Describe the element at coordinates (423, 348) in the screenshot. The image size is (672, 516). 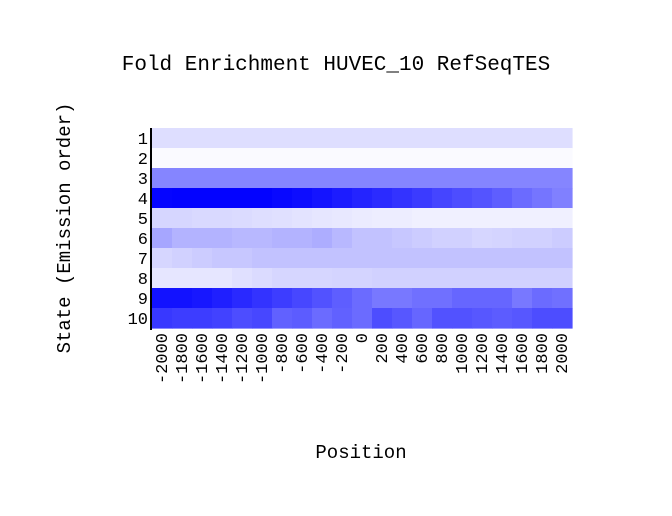
I see `x-tick-label: 600` at that location.